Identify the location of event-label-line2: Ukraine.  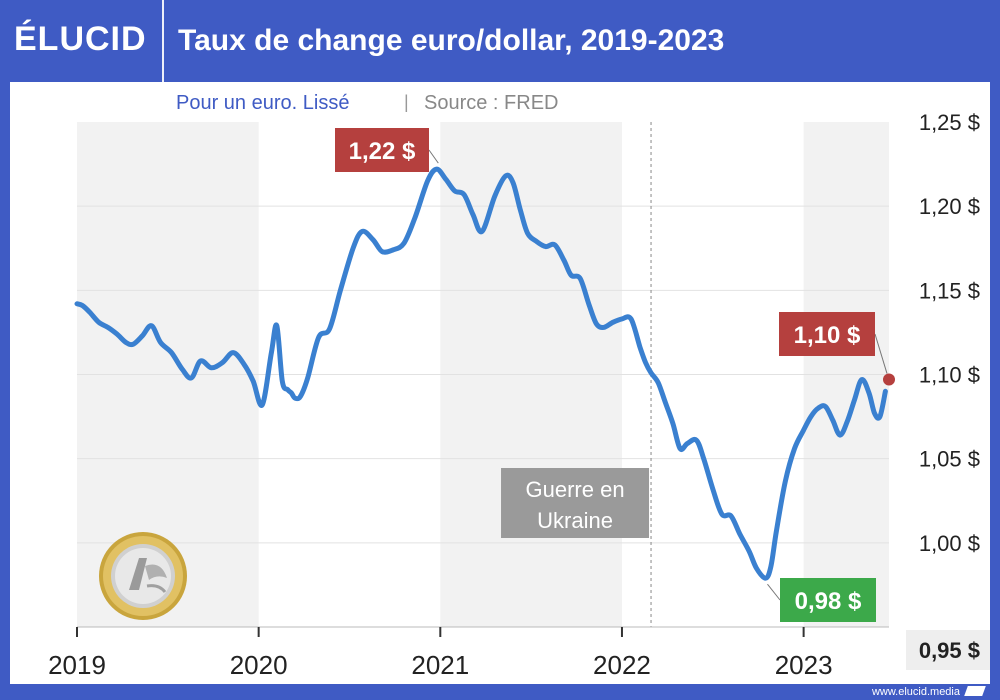
(575, 520).